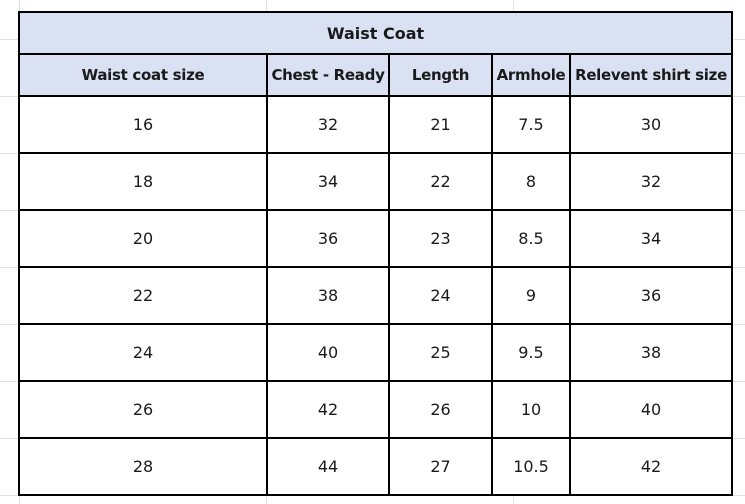 The image size is (745, 504). Describe the element at coordinates (440, 181) in the screenshot. I see `cell-length: 22` at that location.